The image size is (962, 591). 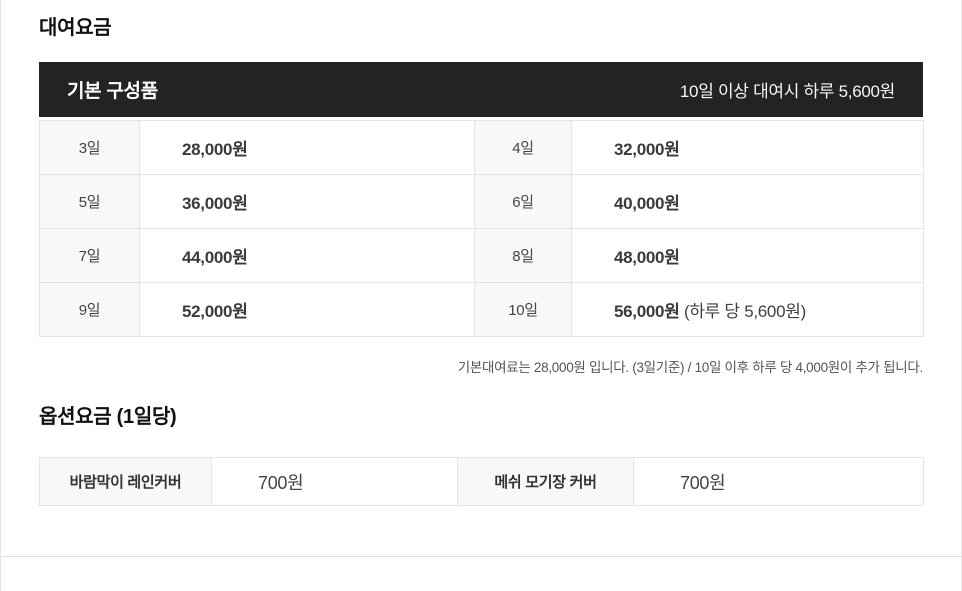 I want to click on rate-row: 9일 52,000원 10일 56,000원 (하루 당 5,600원), so click(x=481, y=309).